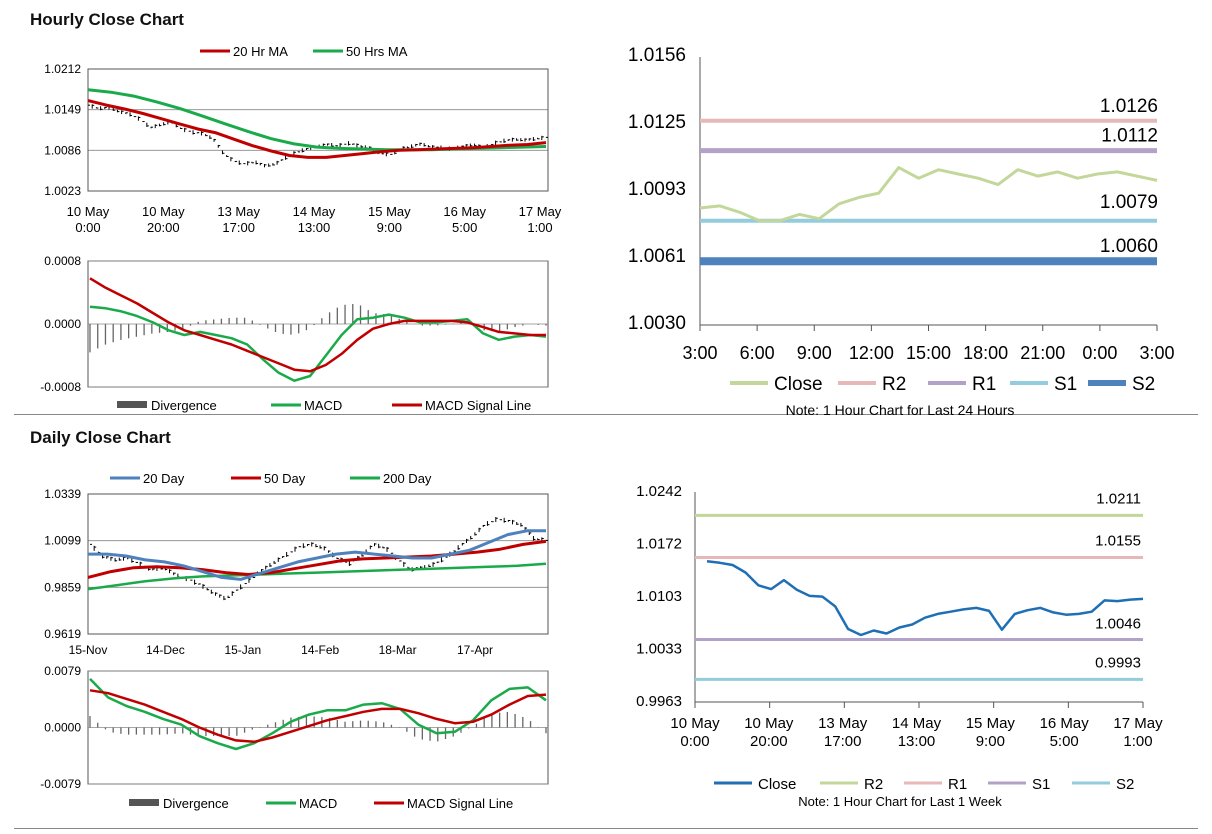 The image size is (1212, 834). I want to click on y-tick-label: 1.0093, so click(657, 189).